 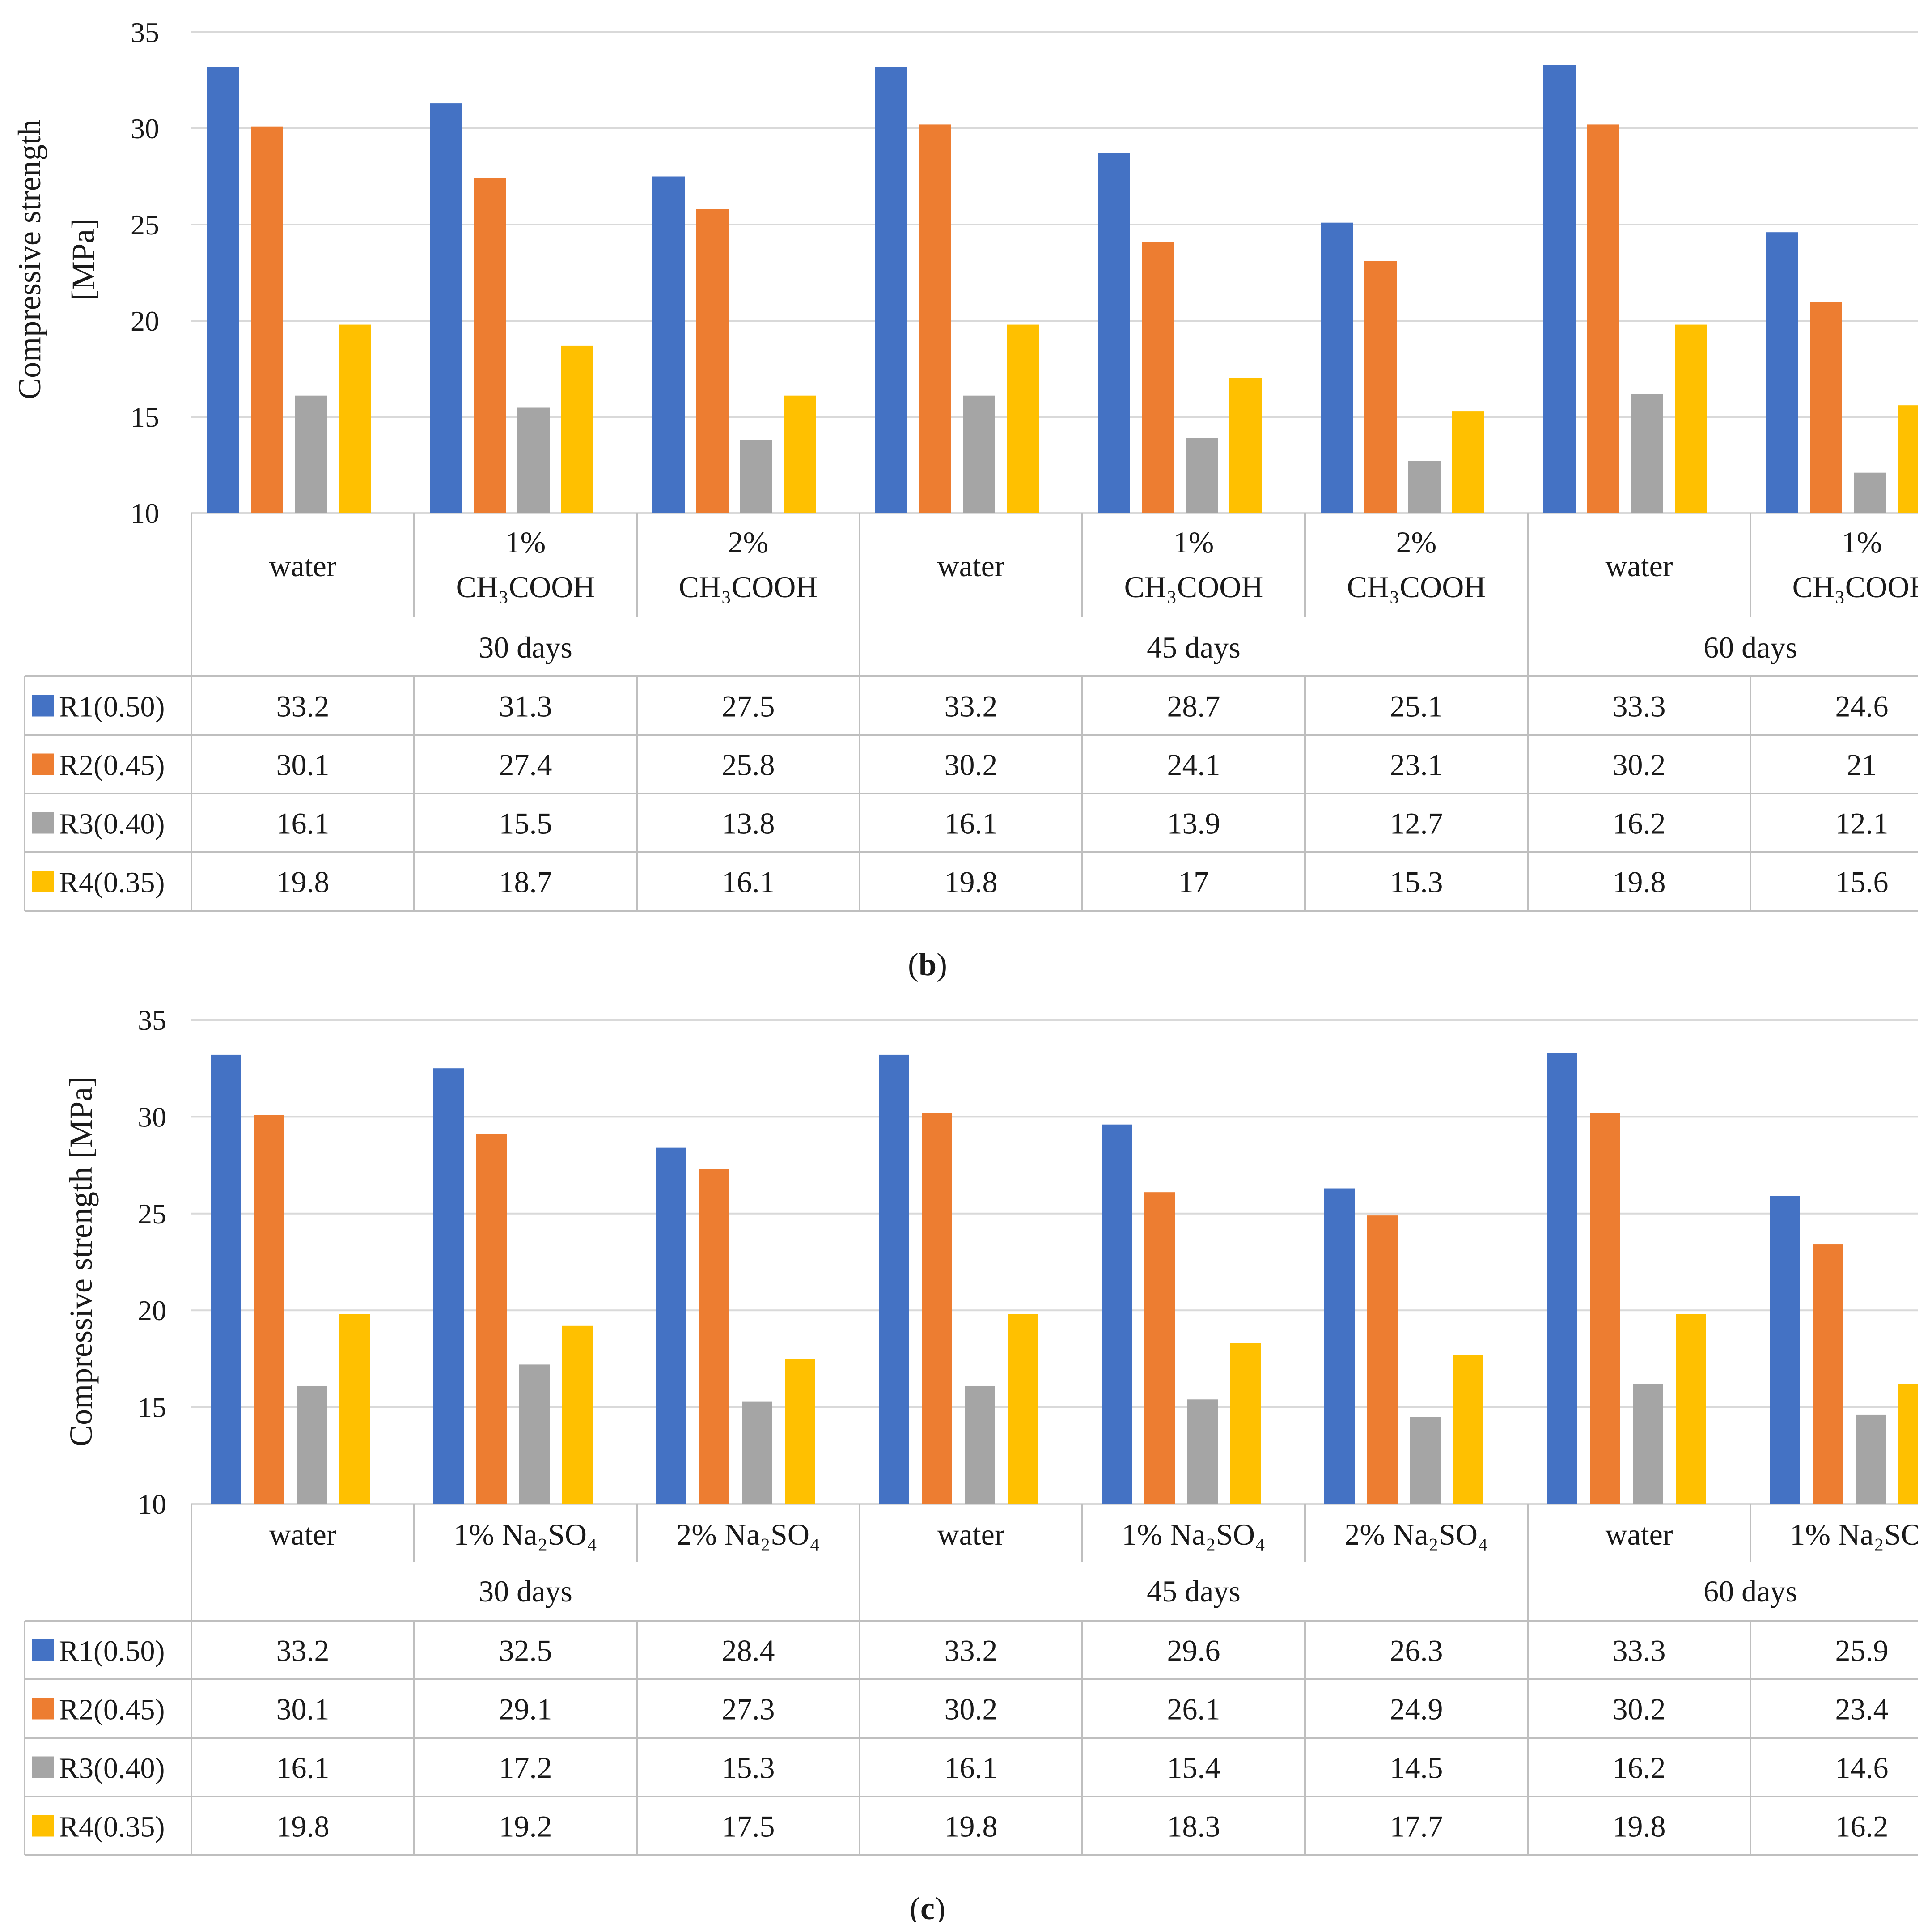 What do you see at coordinates (112, 765) in the screenshot?
I see `legend-label: R2(0.45)` at bounding box center [112, 765].